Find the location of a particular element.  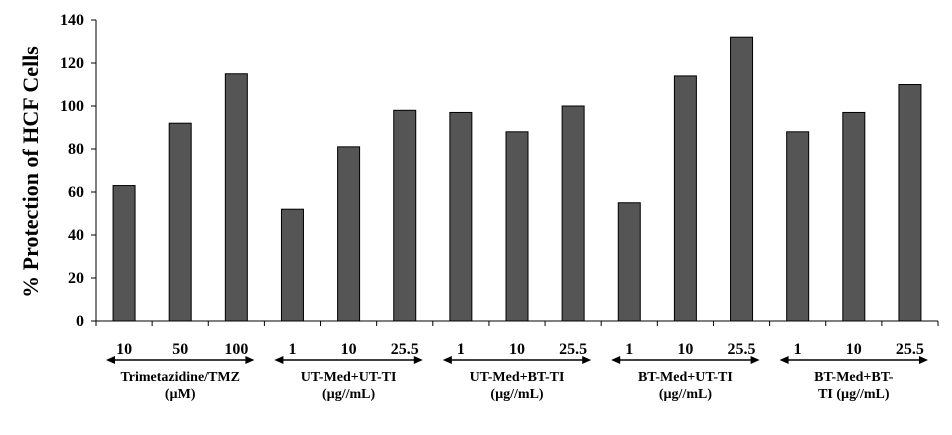

y-tick-label: 140 is located at coordinates (72, 20).